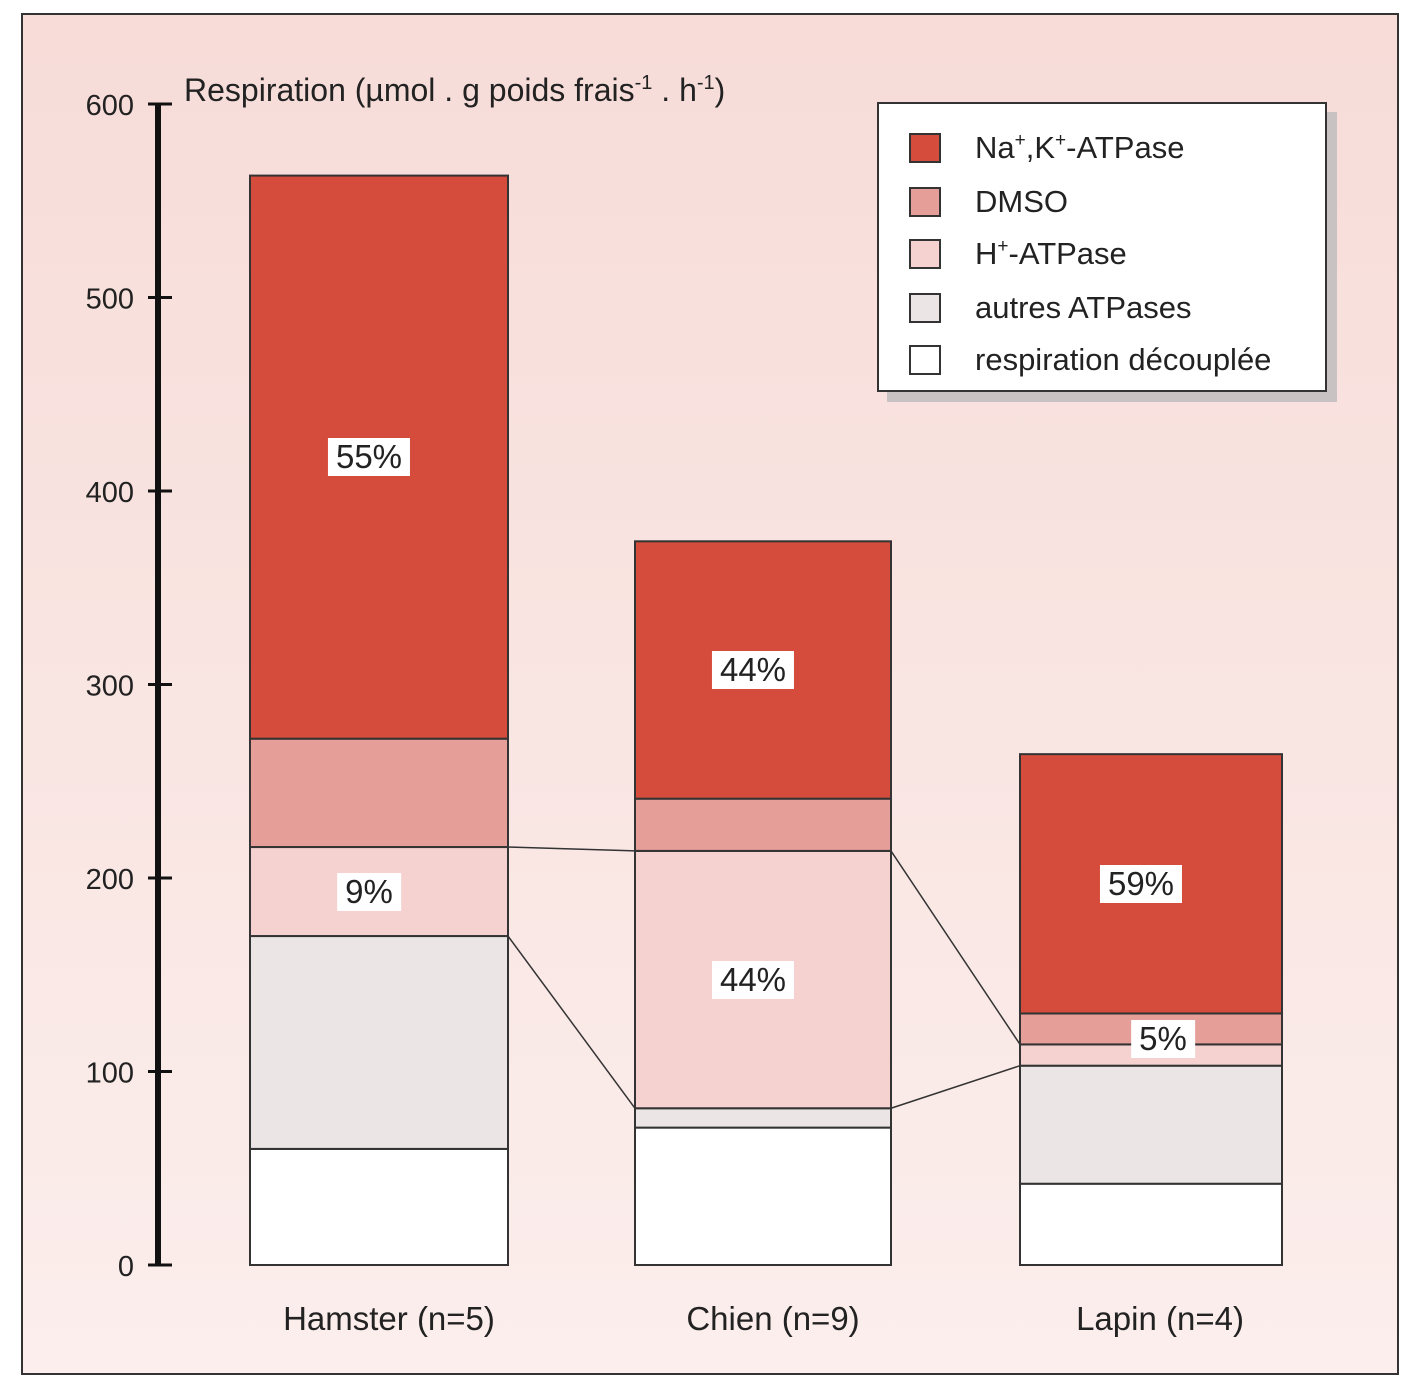 The width and height of the screenshot is (1424, 1400). What do you see at coordinates (1160, 1318) in the screenshot?
I see `category-label-lapin: Lapin (n=4)` at bounding box center [1160, 1318].